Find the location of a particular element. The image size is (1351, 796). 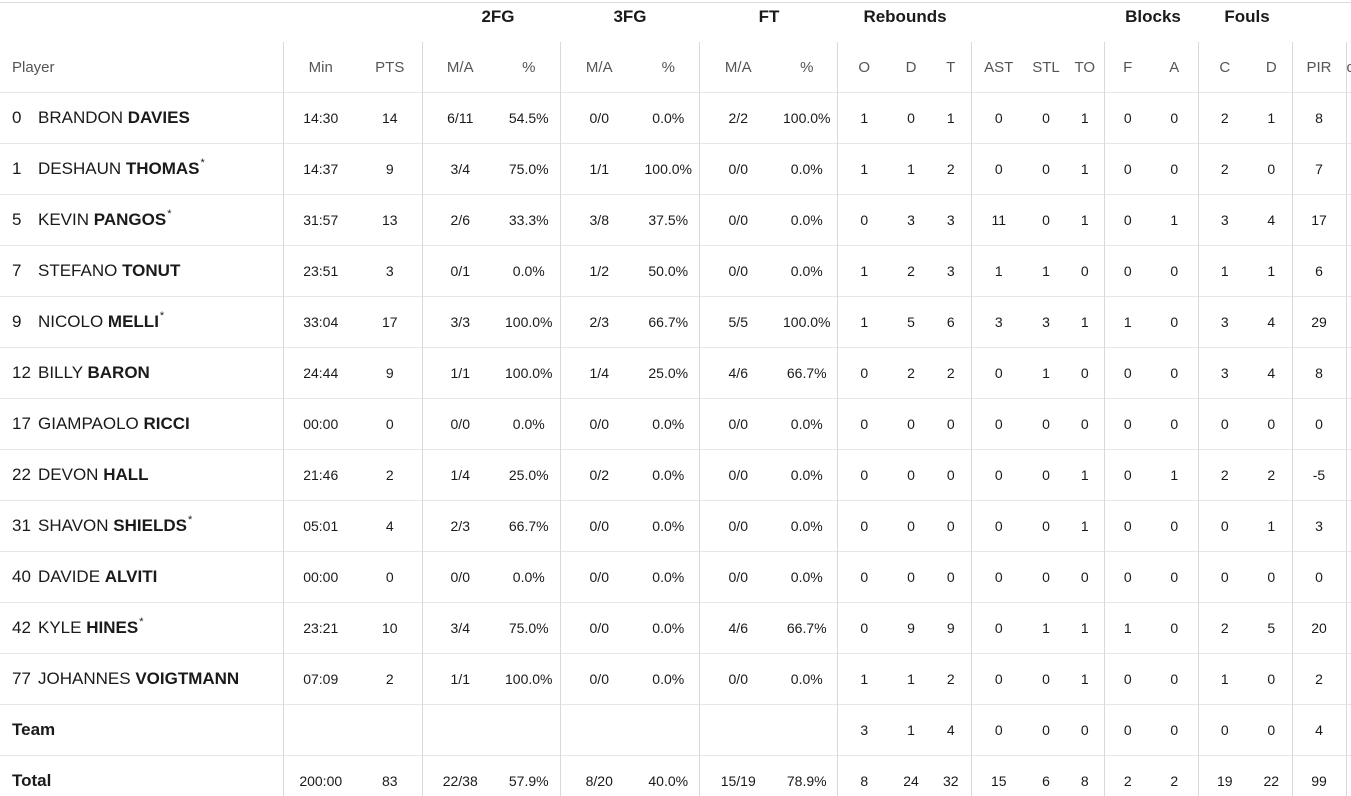

cell-ft-pct is located at coordinates (807, 730).